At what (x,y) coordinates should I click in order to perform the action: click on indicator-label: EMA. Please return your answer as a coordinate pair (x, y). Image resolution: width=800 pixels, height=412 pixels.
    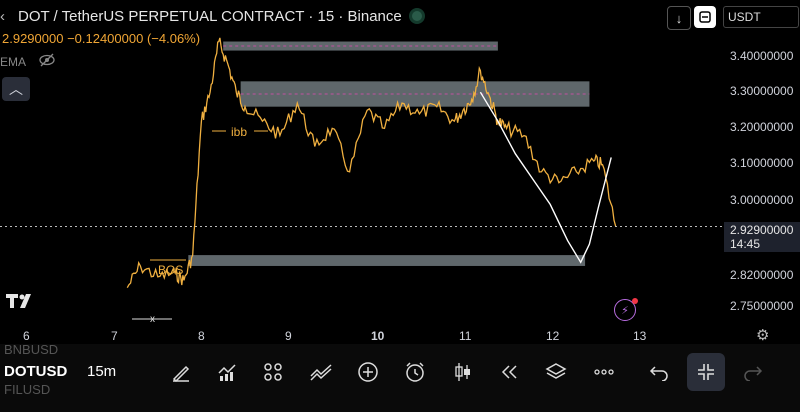
    Looking at the image, I should click on (13, 61).